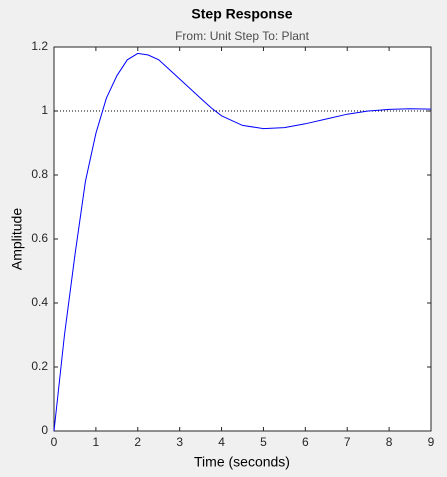  I want to click on x-tick-label: 0, so click(54, 442).